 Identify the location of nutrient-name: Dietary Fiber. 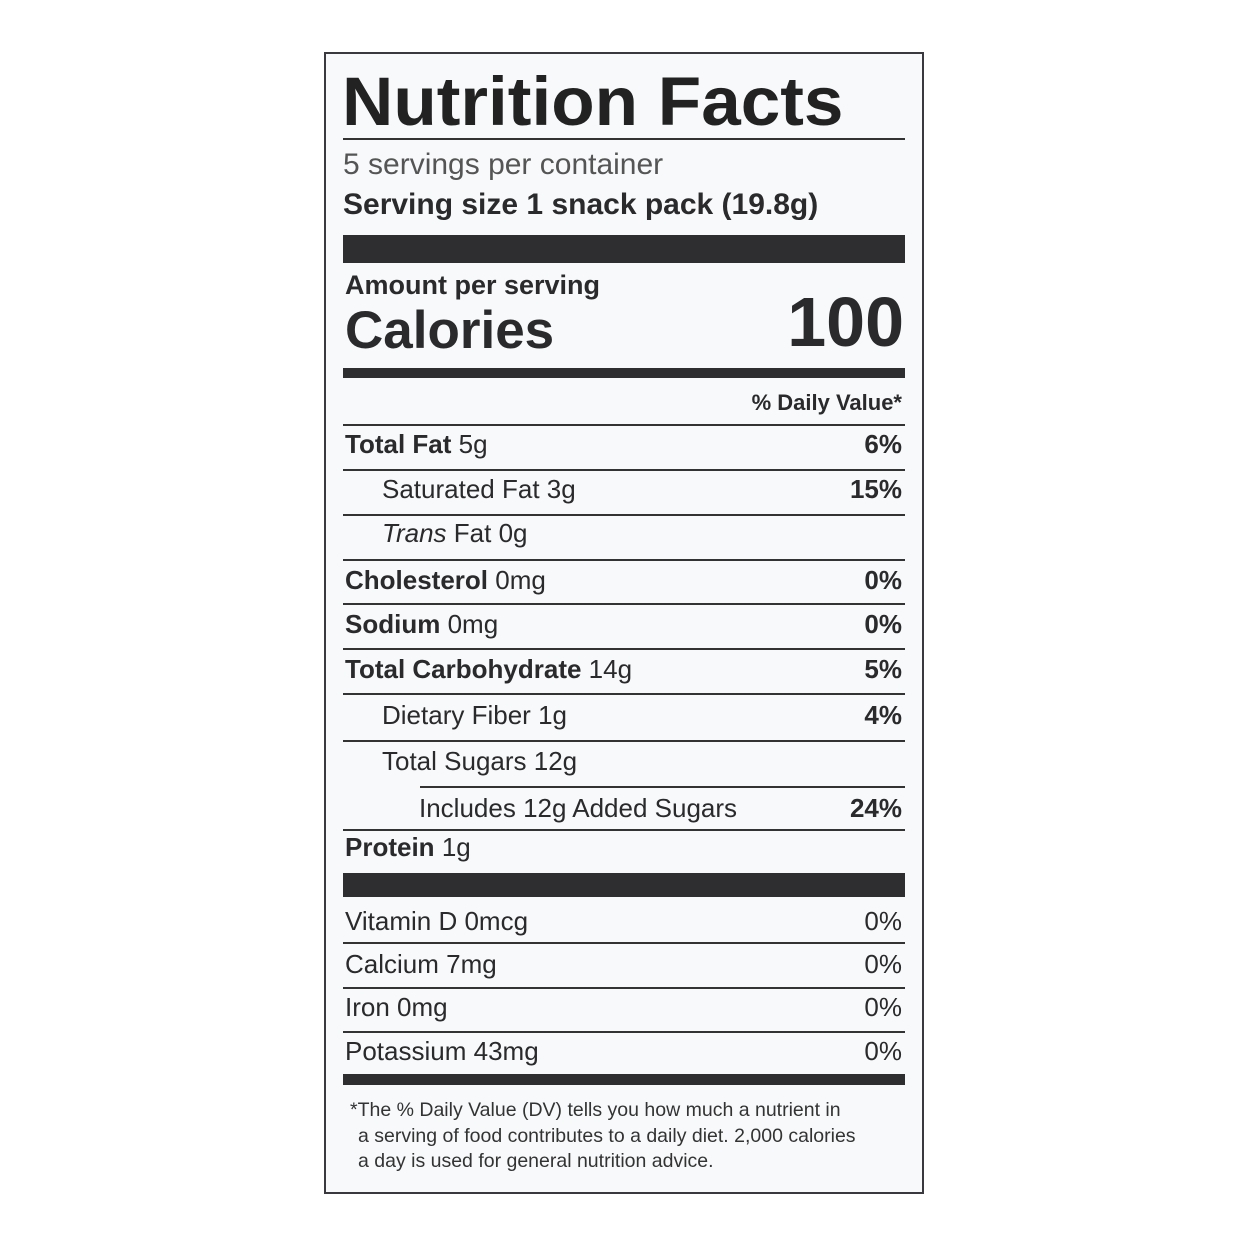
(456, 714).